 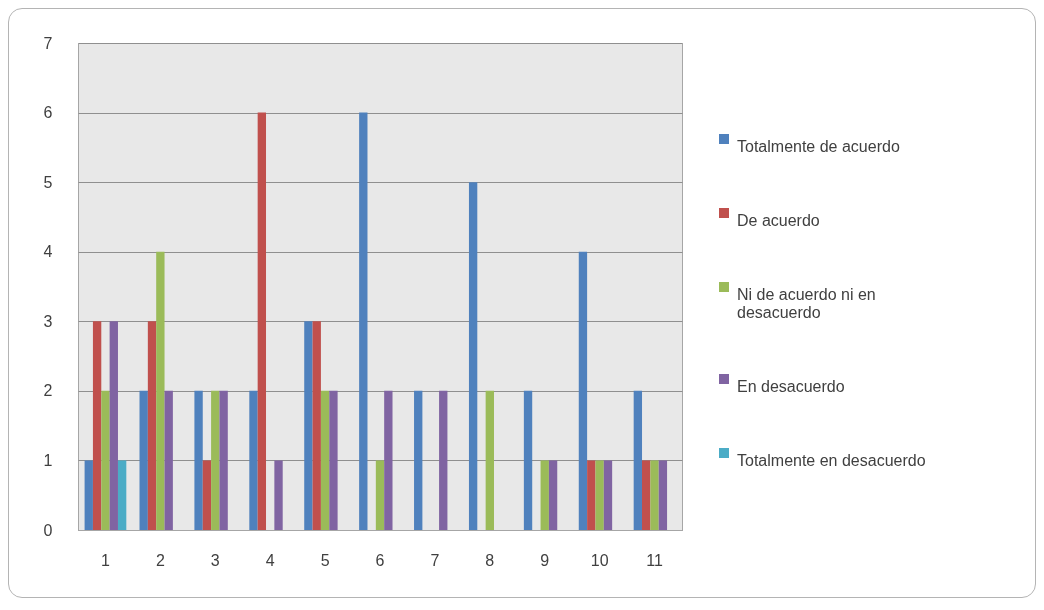 What do you see at coordinates (48, 43) in the screenshot?
I see `y-tick-label: 7` at bounding box center [48, 43].